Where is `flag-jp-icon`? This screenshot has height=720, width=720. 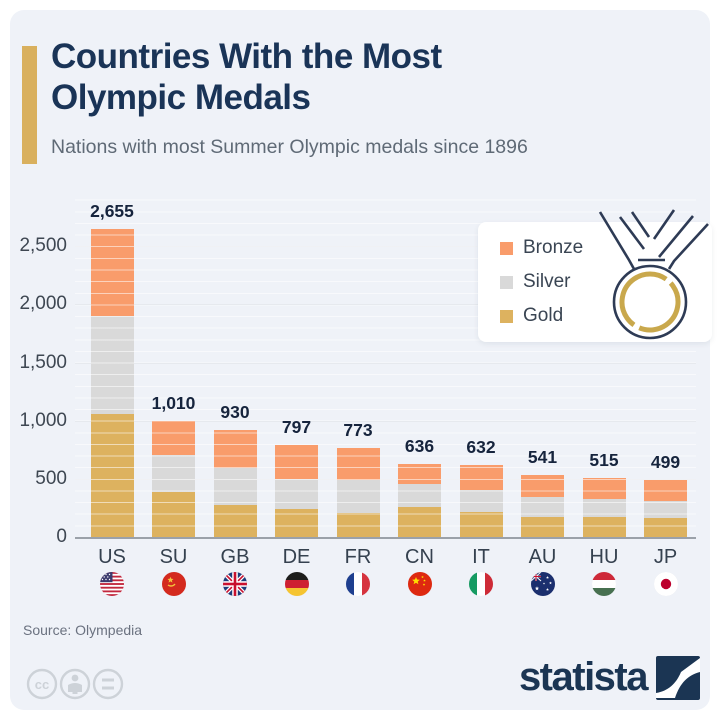
flag-jp-icon is located at coordinates (665, 584).